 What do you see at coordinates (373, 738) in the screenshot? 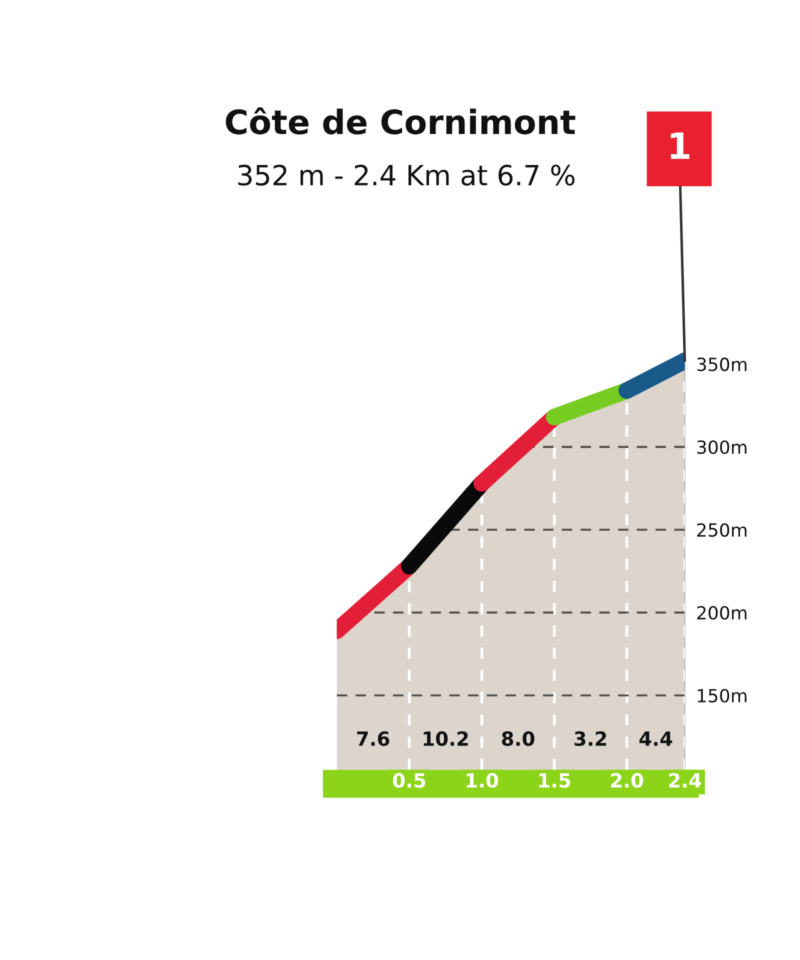
I see `annotation: 7.6` at bounding box center [373, 738].